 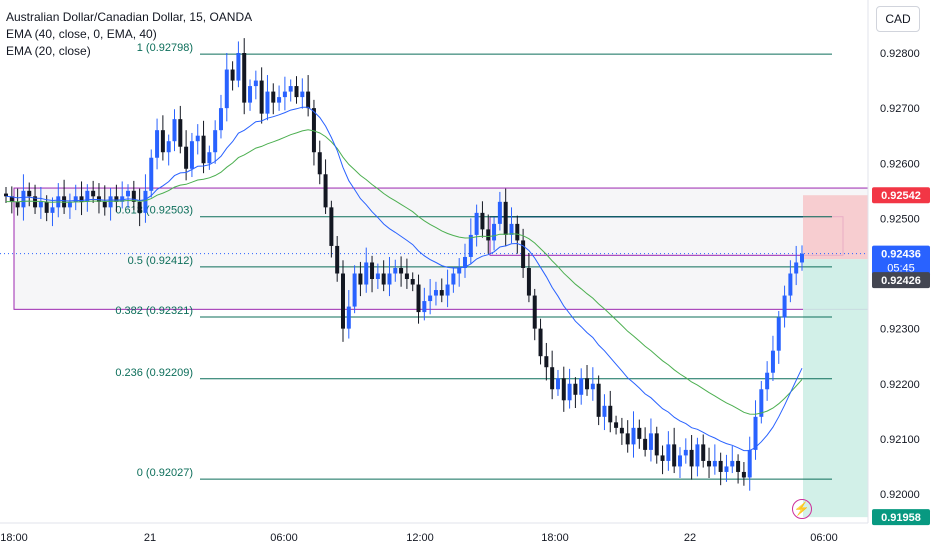 What do you see at coordinates (901, 255) in the screenshot?
I see `price-label-text: 0.92436` at bounding box center [901, 255].